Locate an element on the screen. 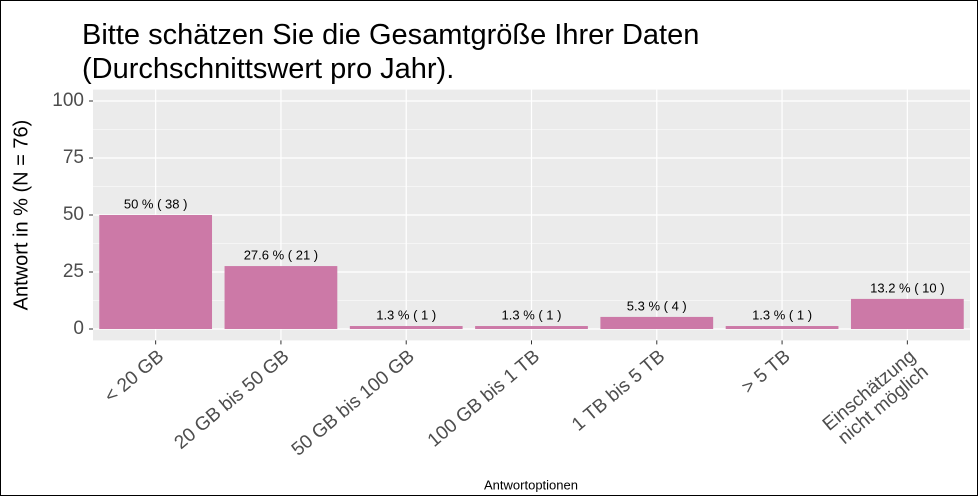 The width and height of the screenshot is (978, 496). value-label: 50 % ( 38 ) is located at coordinates (156, 203).